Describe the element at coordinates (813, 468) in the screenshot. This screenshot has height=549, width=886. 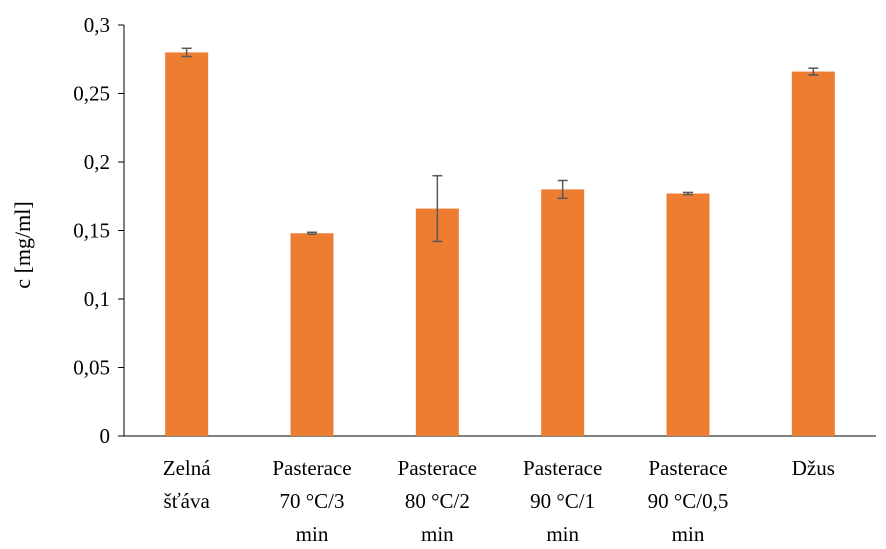
I see `x-category-label: Džus` at that location.